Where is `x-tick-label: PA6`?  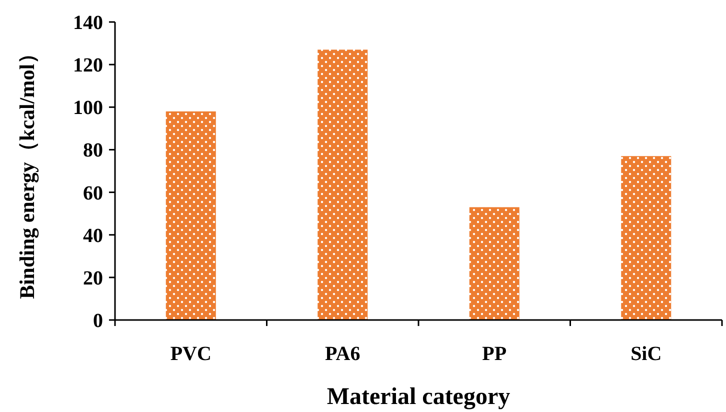
x-tick-label: PA6 is located at coordinates (342, 354).